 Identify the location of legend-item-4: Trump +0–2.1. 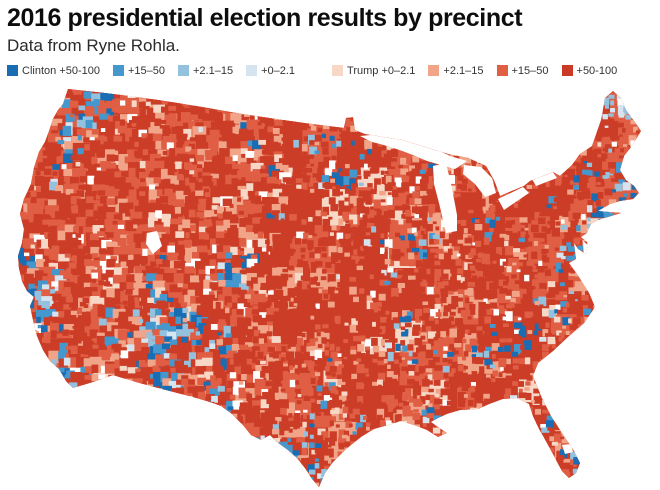
(373, 71).